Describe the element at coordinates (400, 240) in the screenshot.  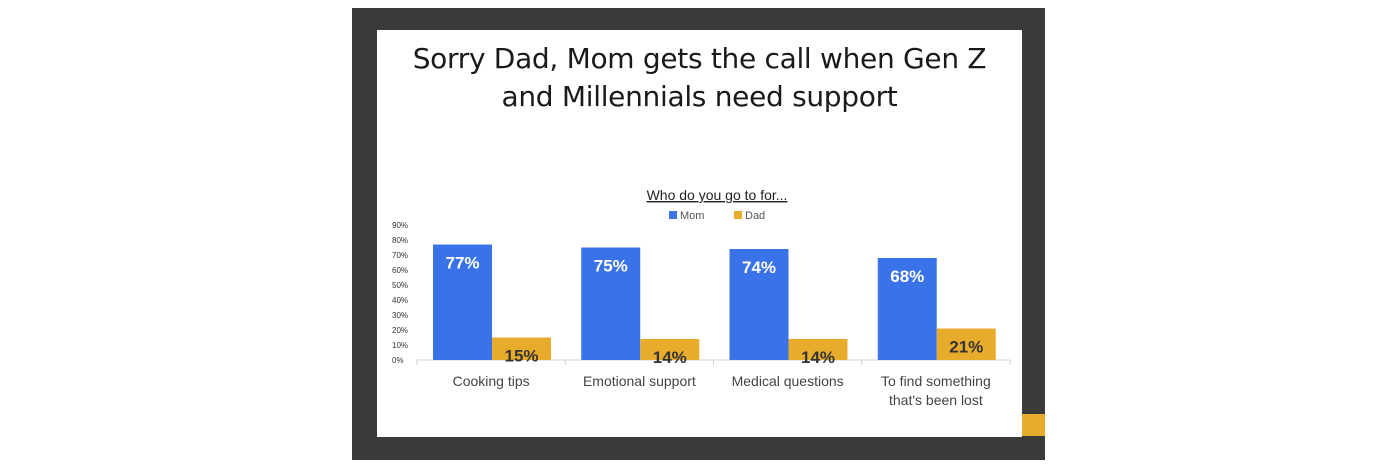
I see `y-tick-label: 80%` at that location.